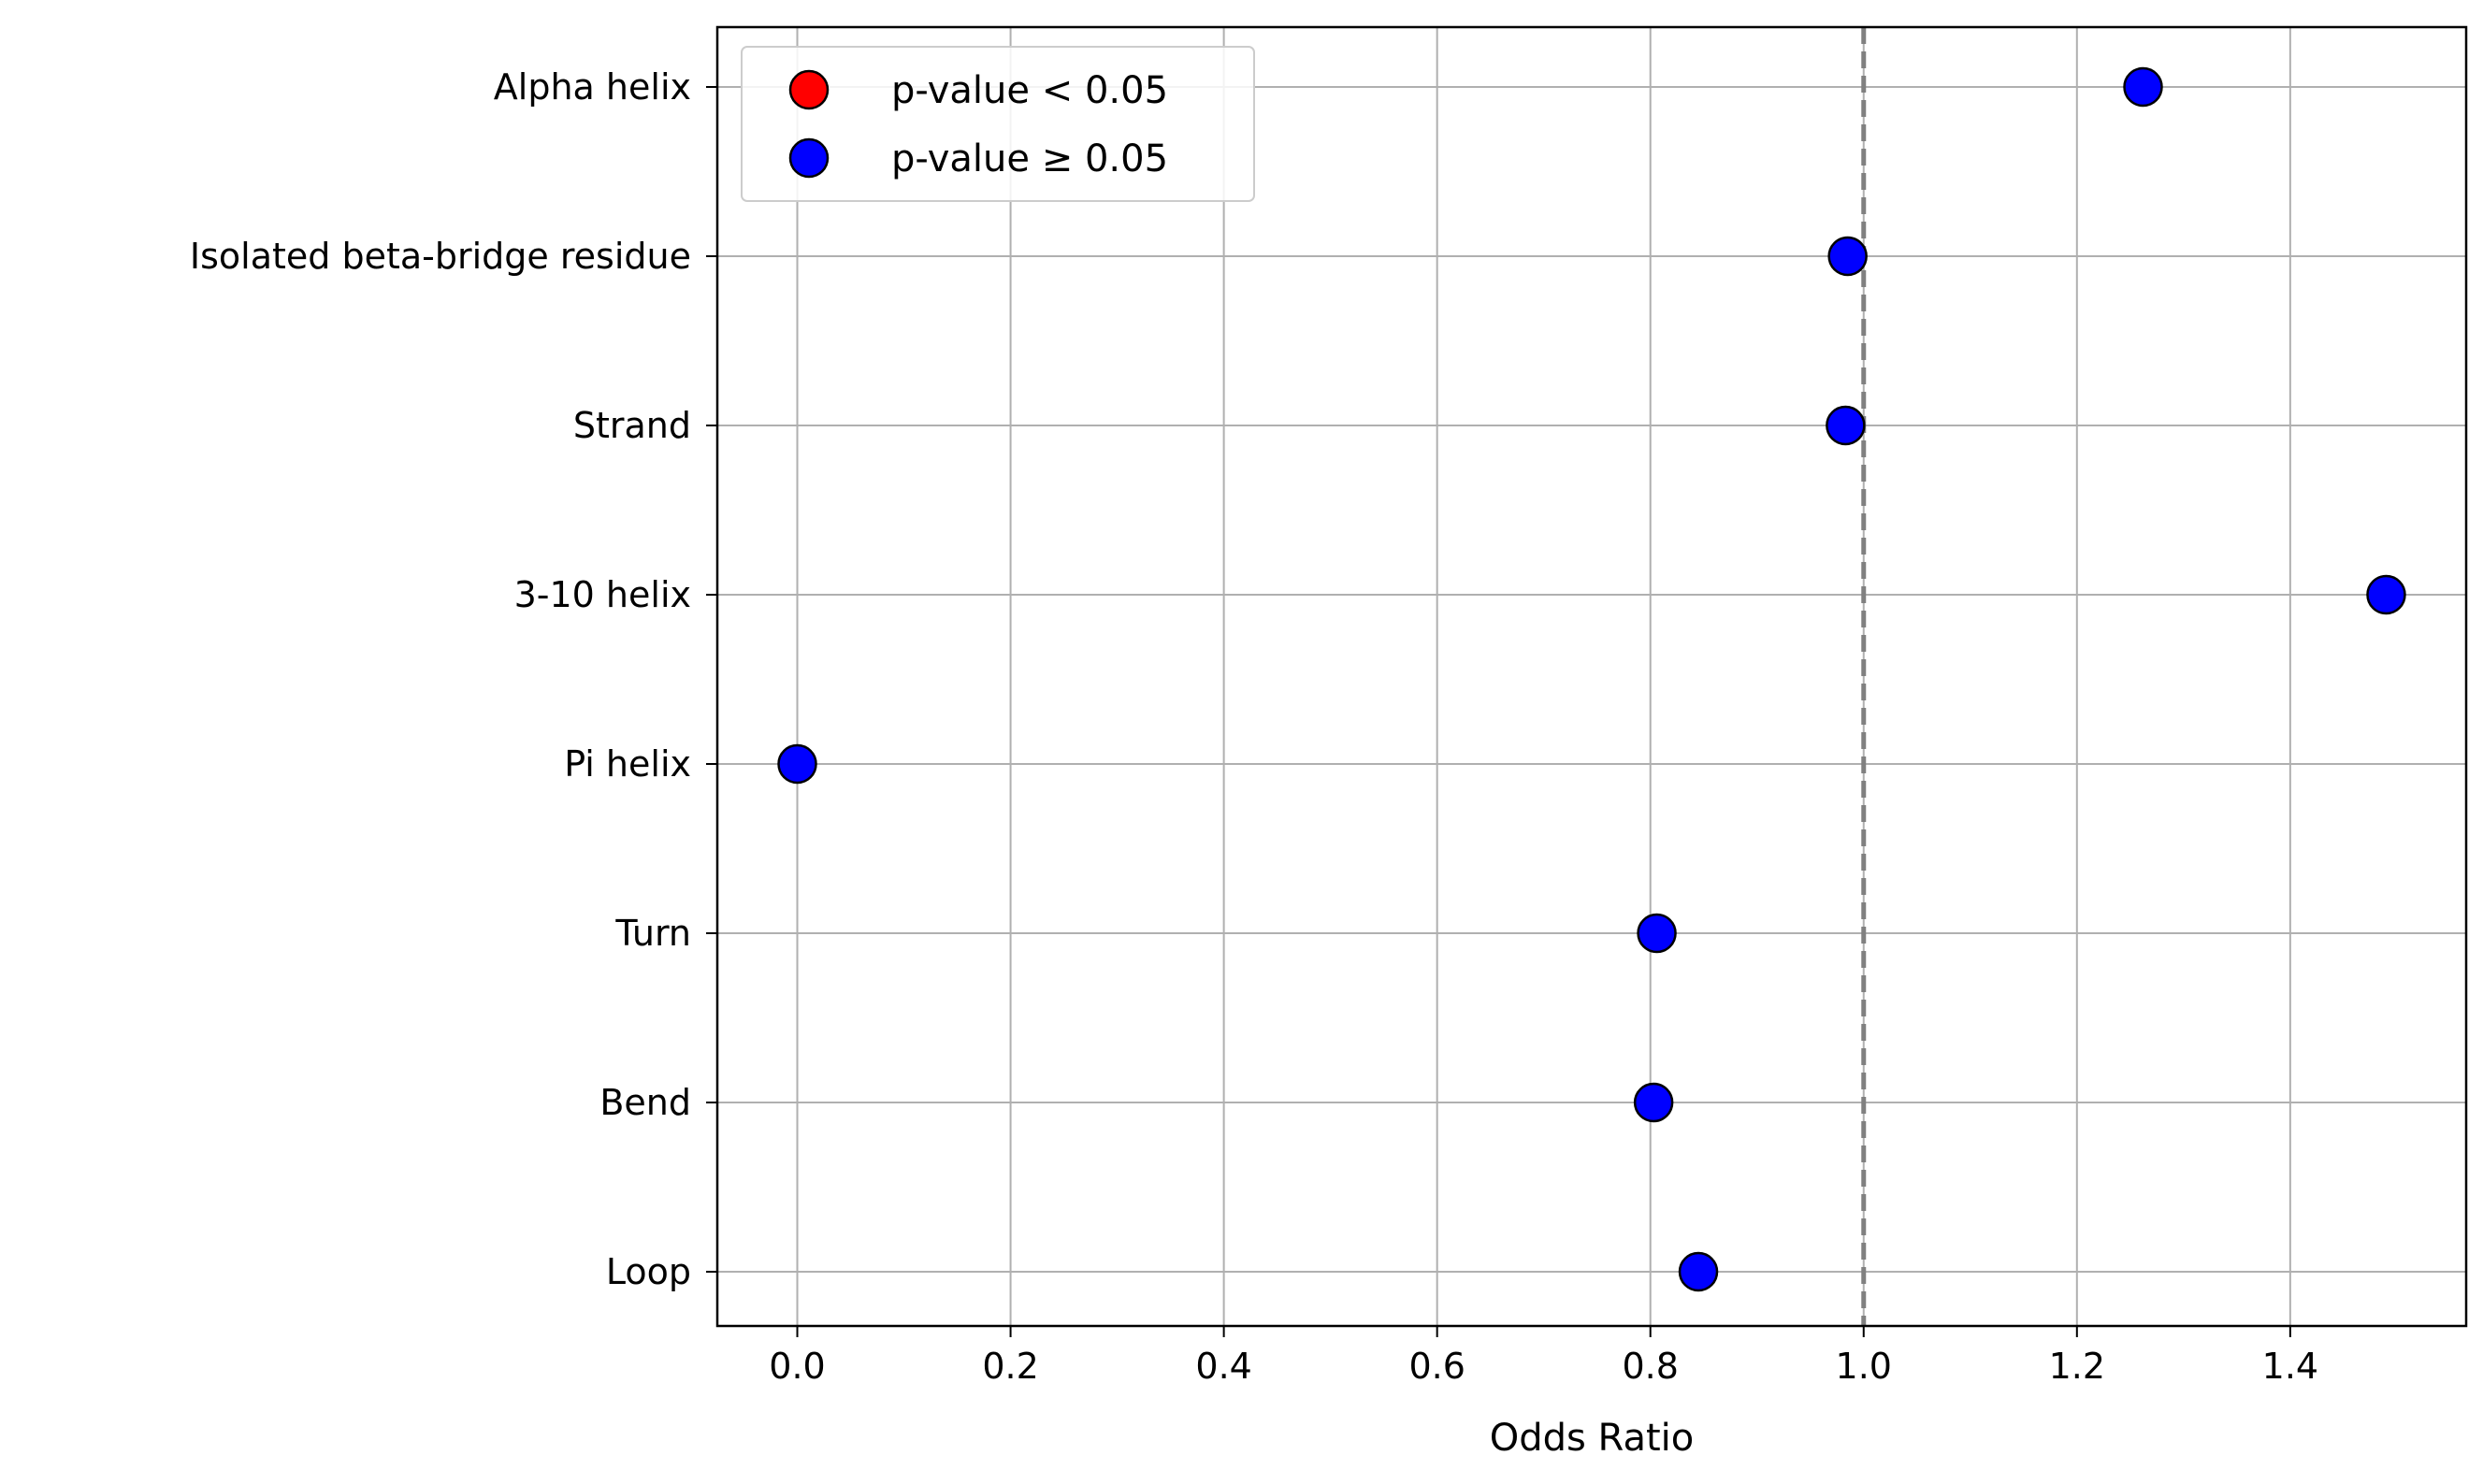 Image resolution: width=2483 pixels, height=1484 pixels. Describe the element at coordinates (809, 89) in the screenshot. I see `legend-marker-significant` at that location.